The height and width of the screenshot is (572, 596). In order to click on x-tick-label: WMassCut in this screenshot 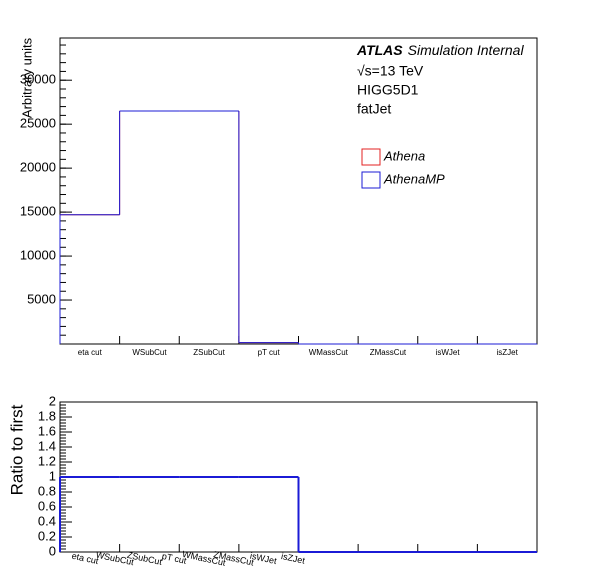, I will do `click(329, 352)`.